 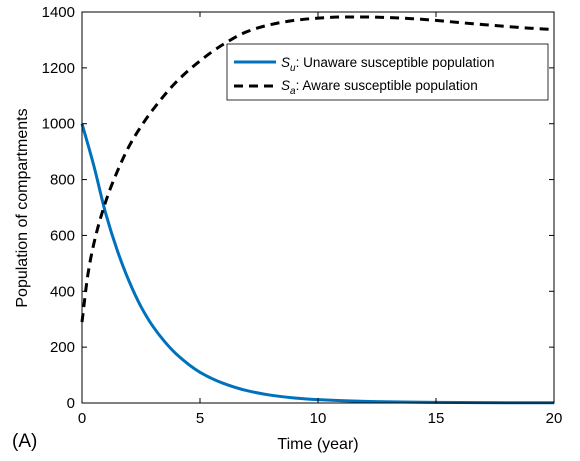 I want to click on y-tick-label: 1200, so click(x=58, y=68).